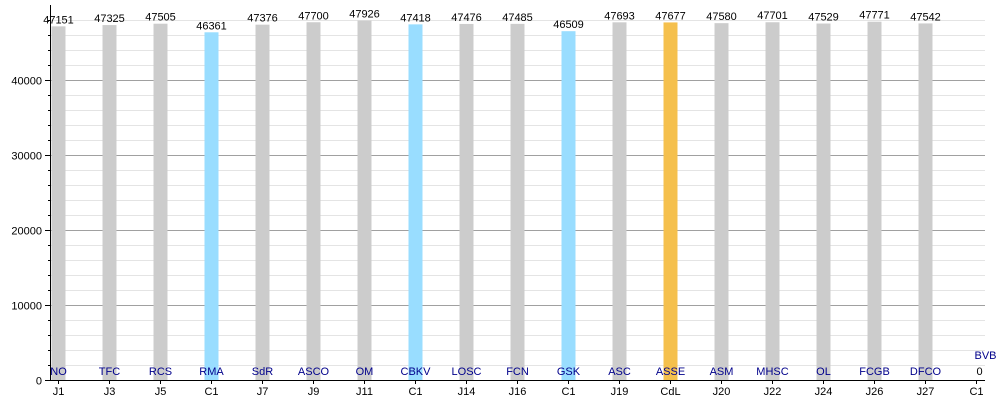 The height and width of the screenshot is (400, 1000). What do you see at coordinates (985, 356) in the screenshot?
I see `team-label: BVB` at bounding box center [985, 356].